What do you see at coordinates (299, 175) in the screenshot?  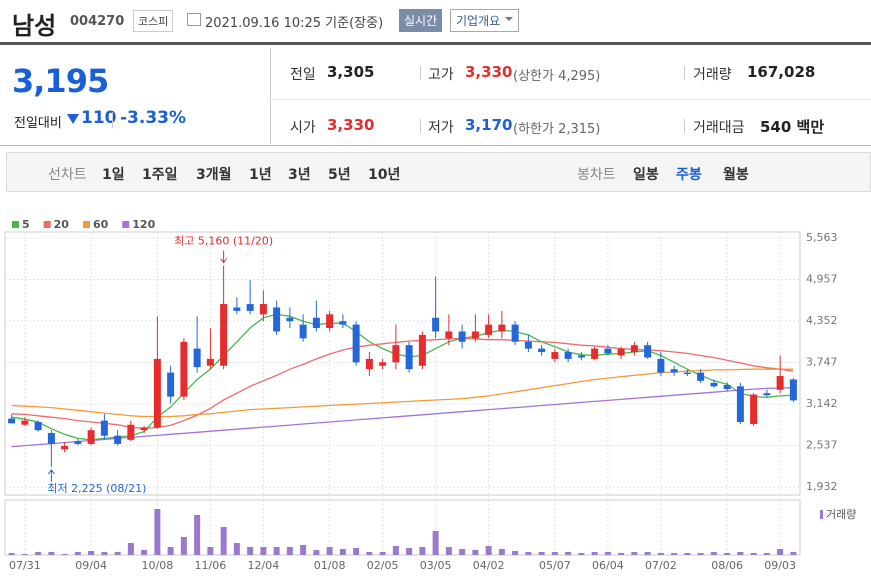 I see `tab: 3년` at bounding box center [299, 175].